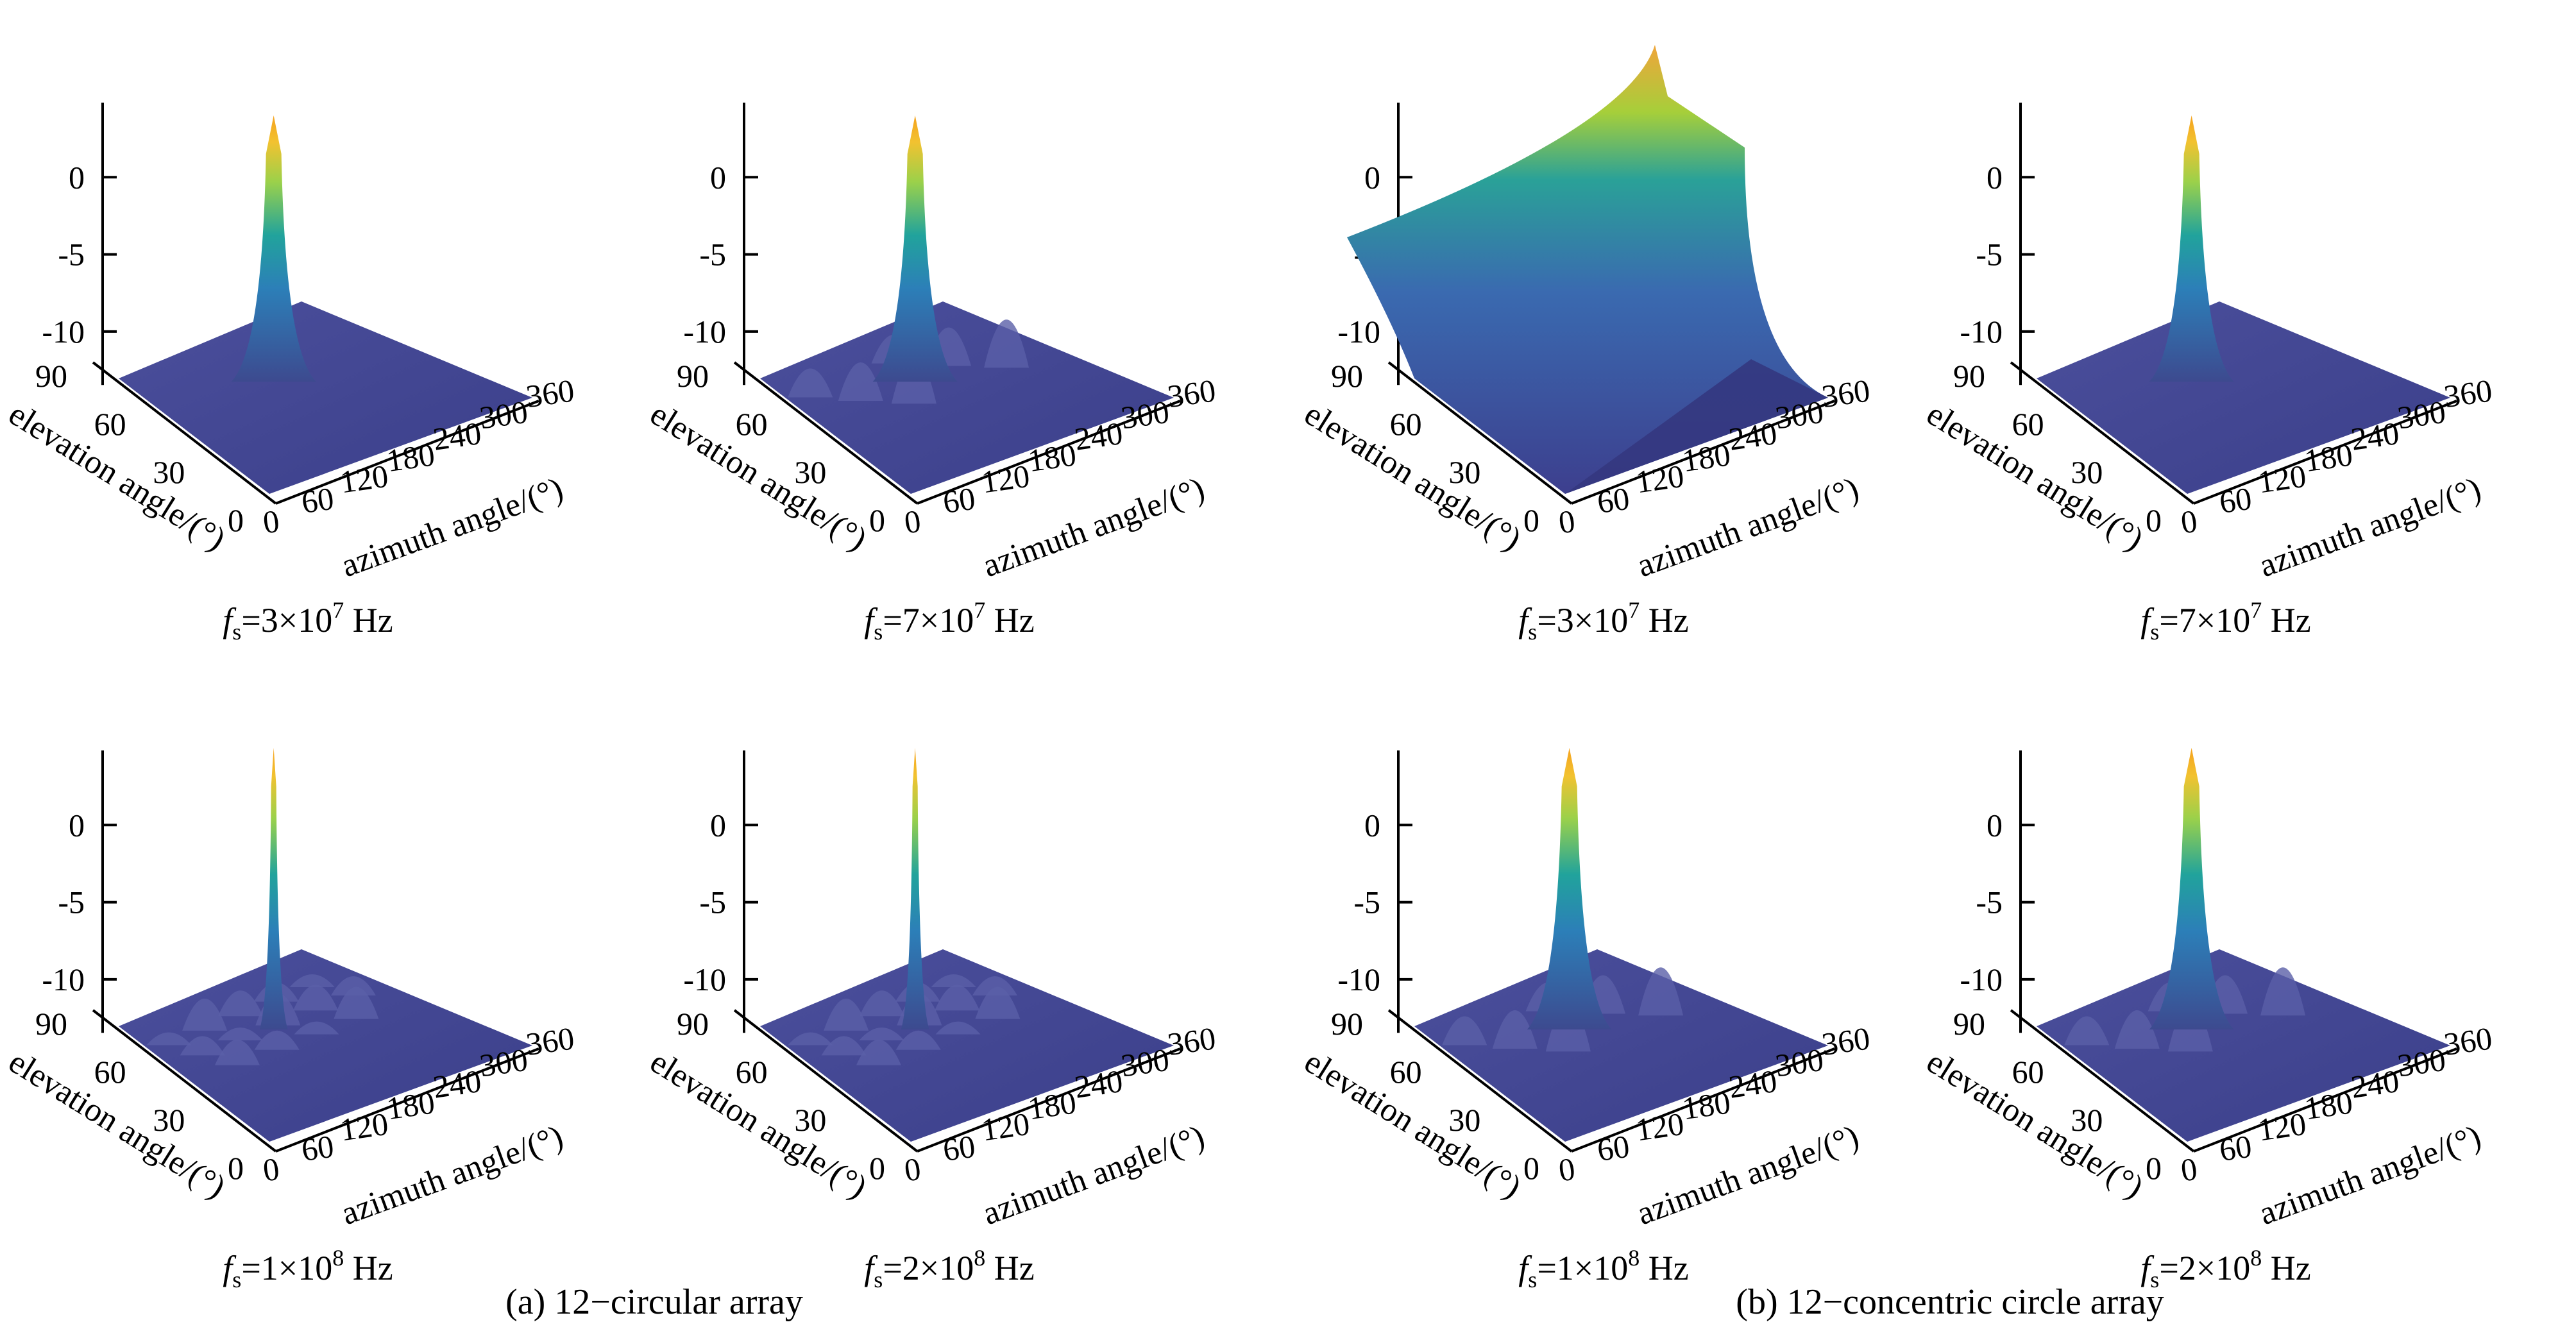 The height and width of the screenshot is (1329, 2576). Describe the element at coordinates (1603, 1268) in the screenshot. I see `frequency-caption: fs=1×108 Hz` at that location.